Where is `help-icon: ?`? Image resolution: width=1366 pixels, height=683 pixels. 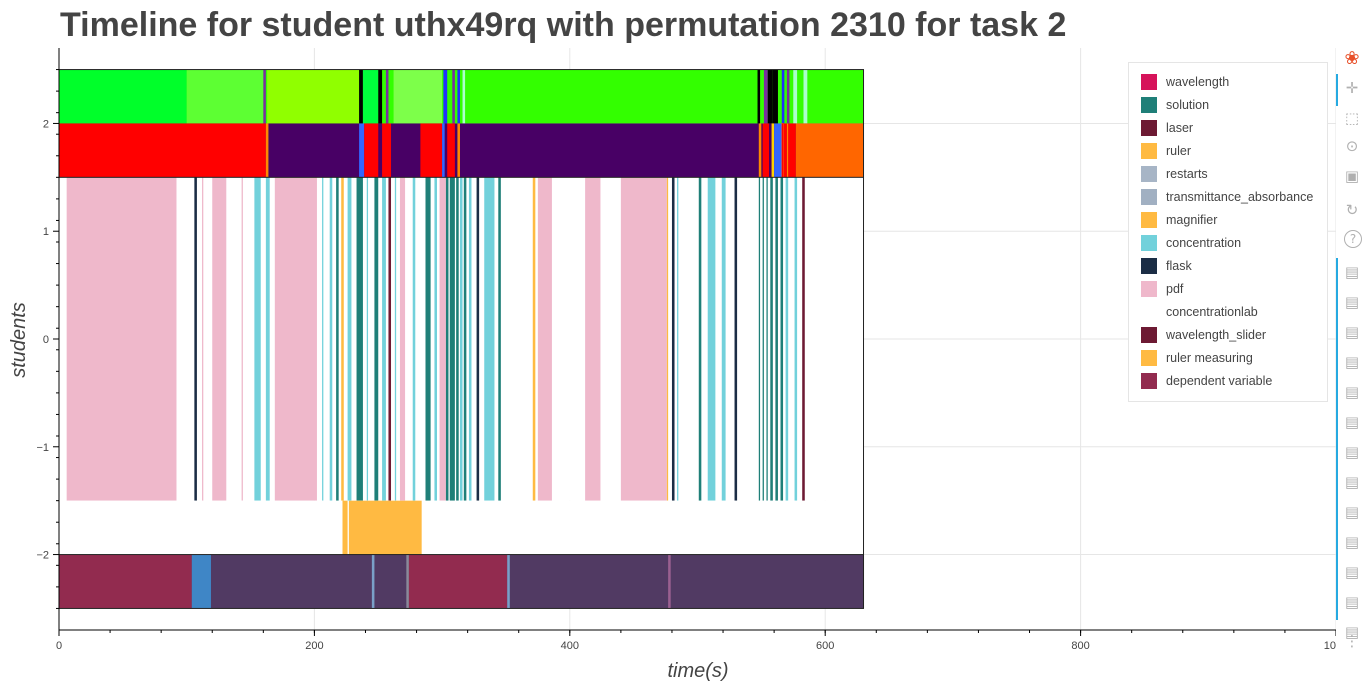
help-icon: ? is located at coordinates (1353, 239).